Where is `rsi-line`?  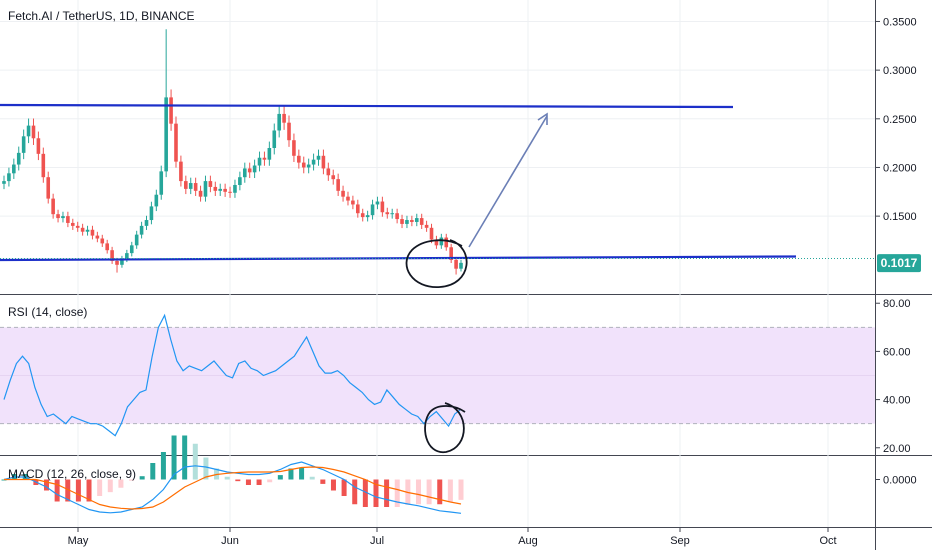 rsi-line is located at coordinates (232, 375).